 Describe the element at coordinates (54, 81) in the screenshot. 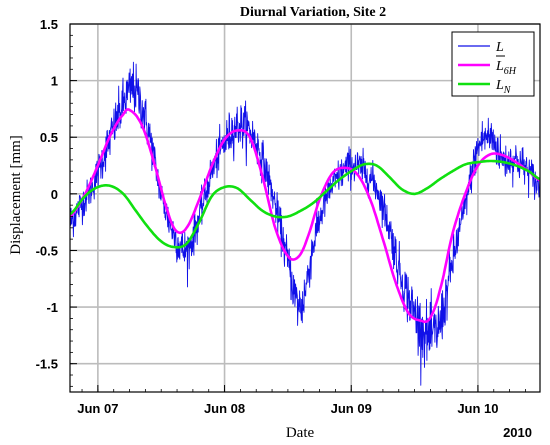

I see `y-tick-label-1: 1` at that location.